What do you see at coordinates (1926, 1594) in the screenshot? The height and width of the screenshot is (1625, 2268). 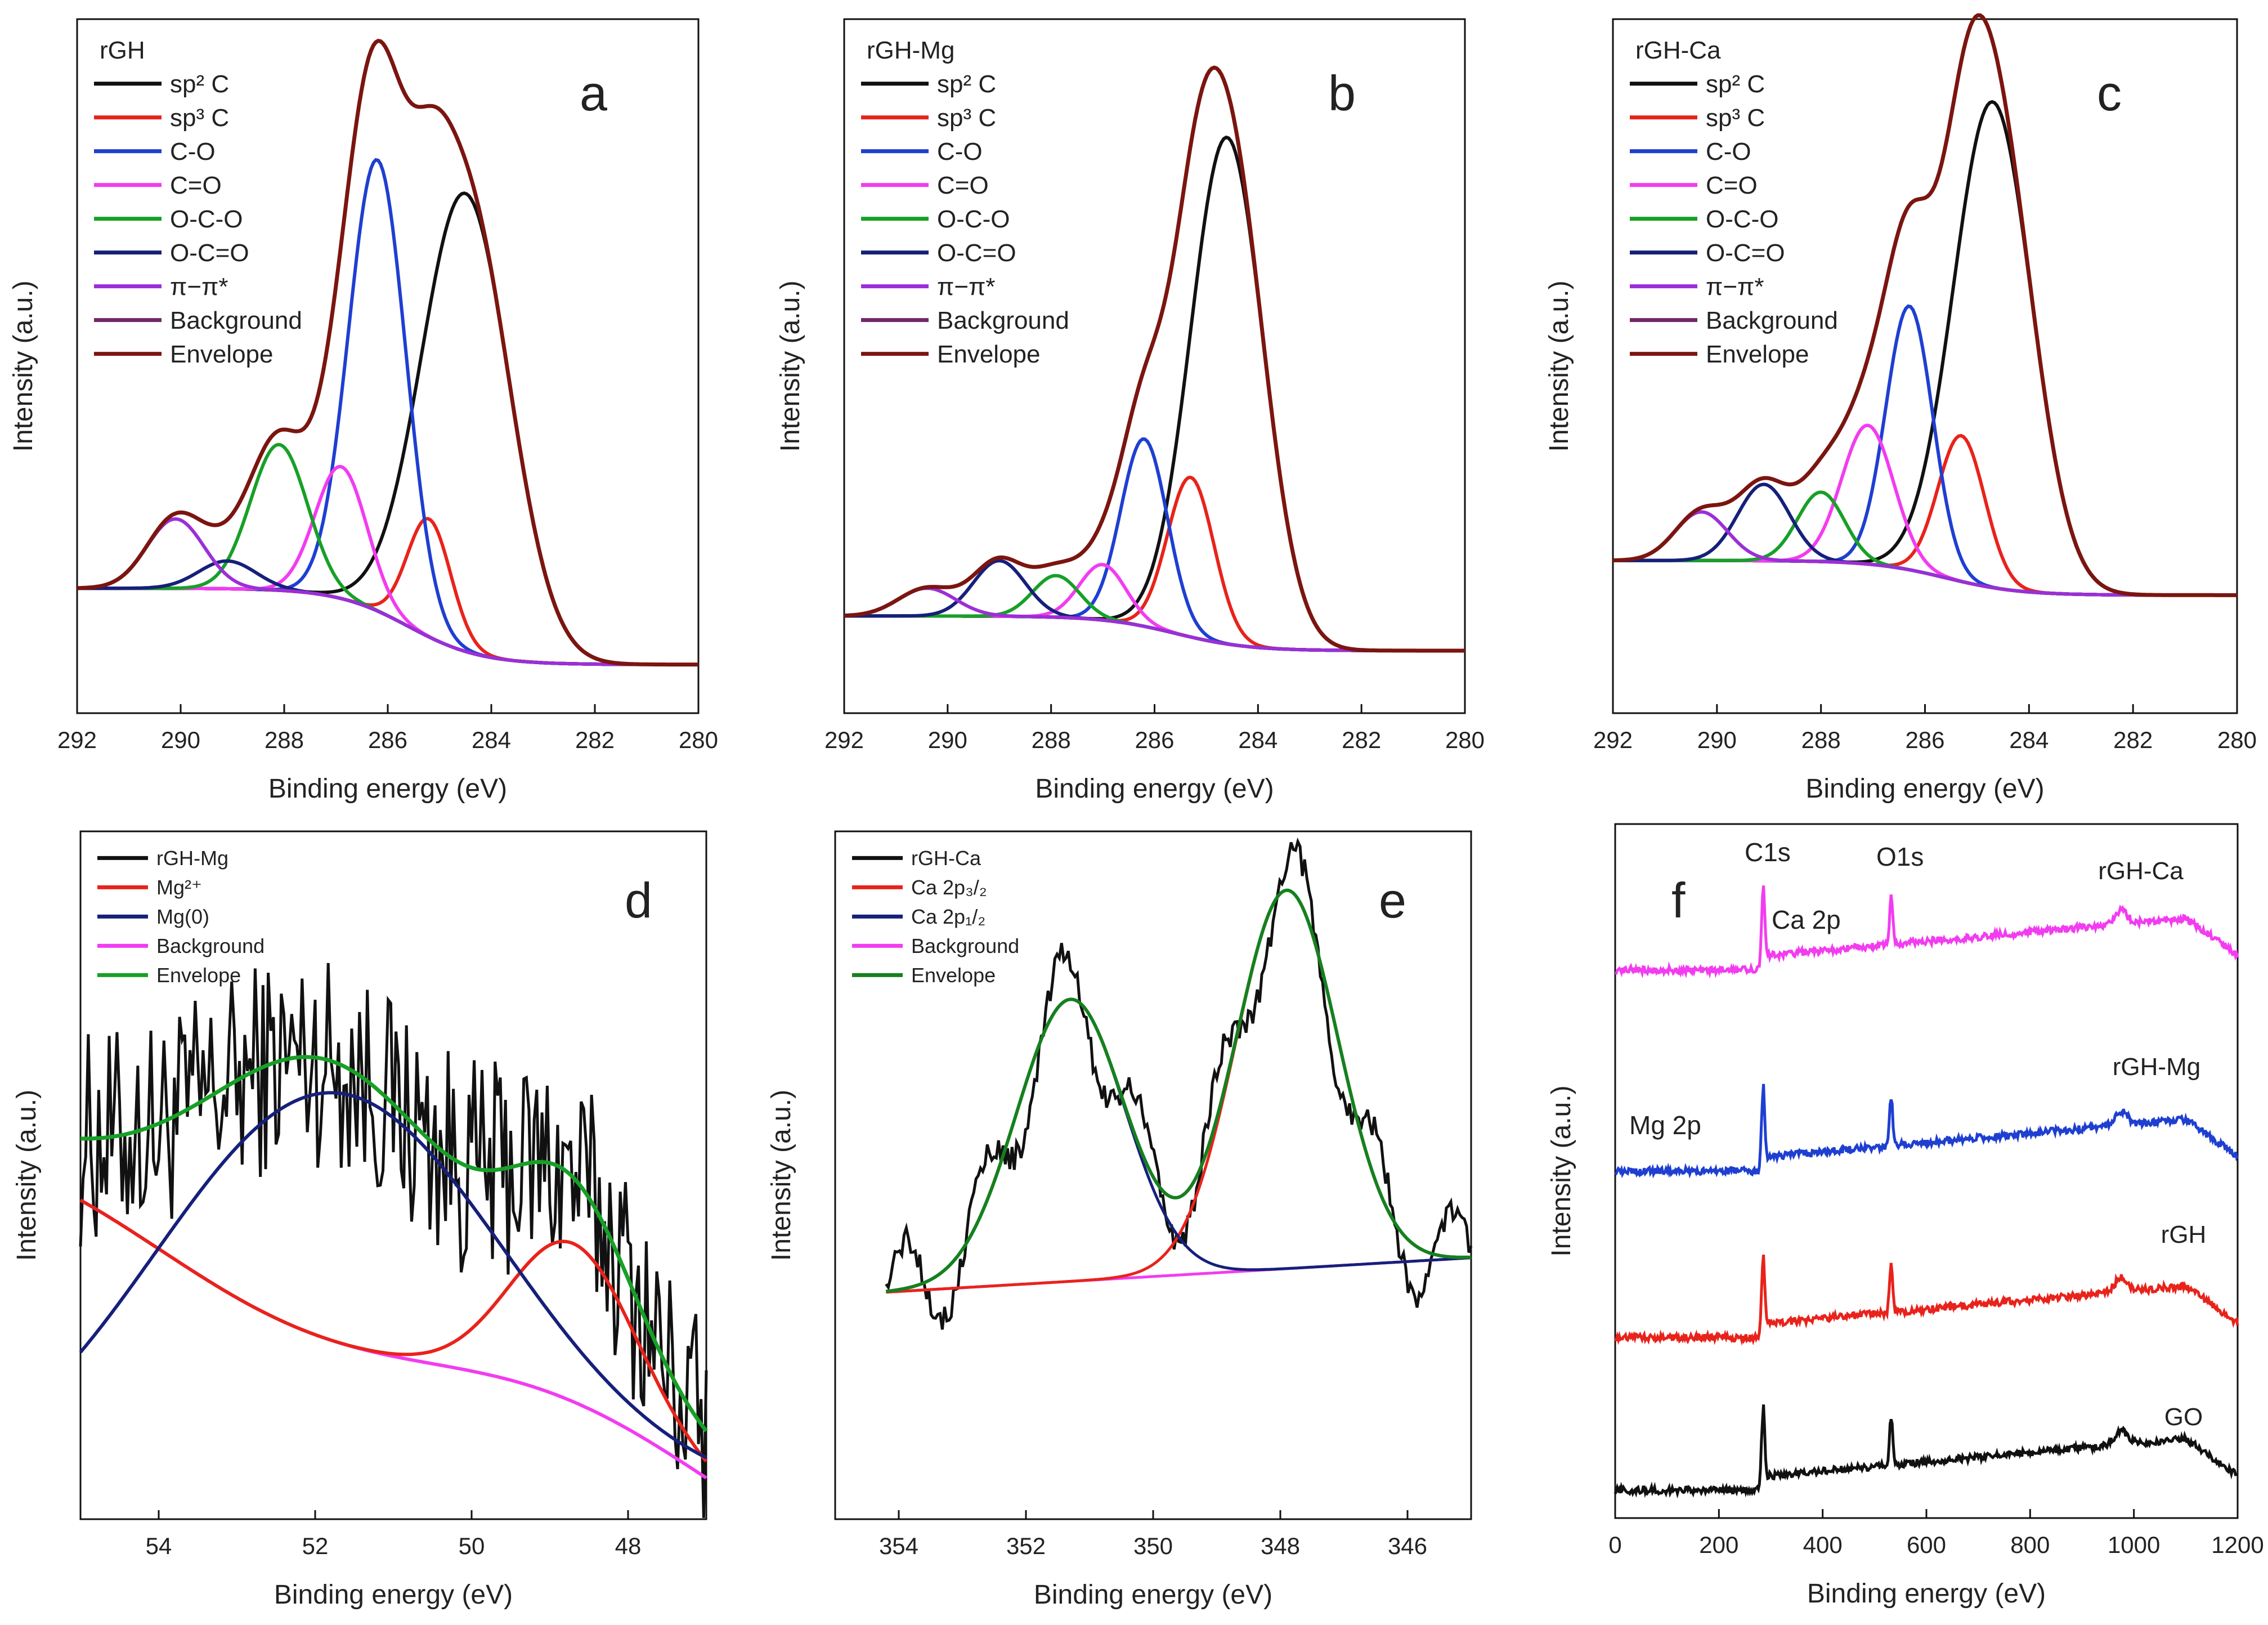 I see `x-axis-label-f: Binding energy (eV)` at bounding box center [1926, 1594].